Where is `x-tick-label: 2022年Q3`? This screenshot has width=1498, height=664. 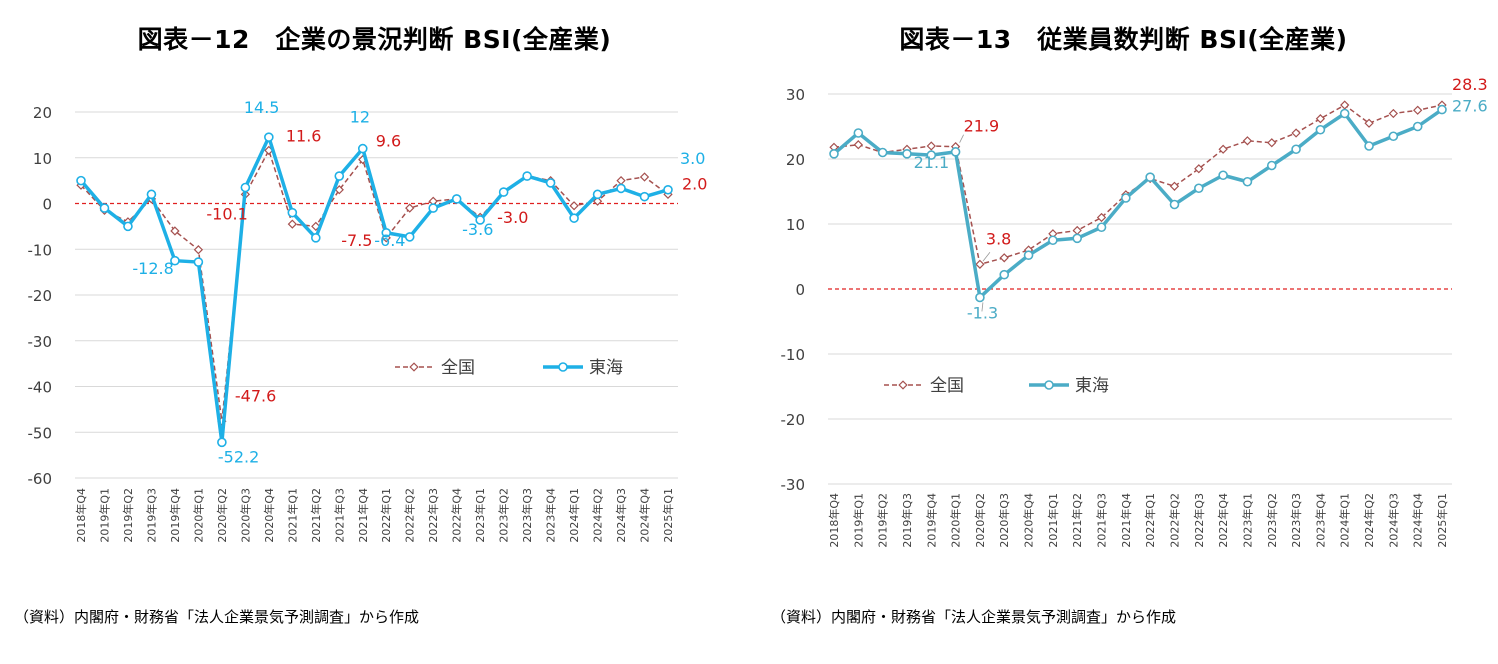 x-tick-label: 2022年Q3 is located at coordinates (433, 515).